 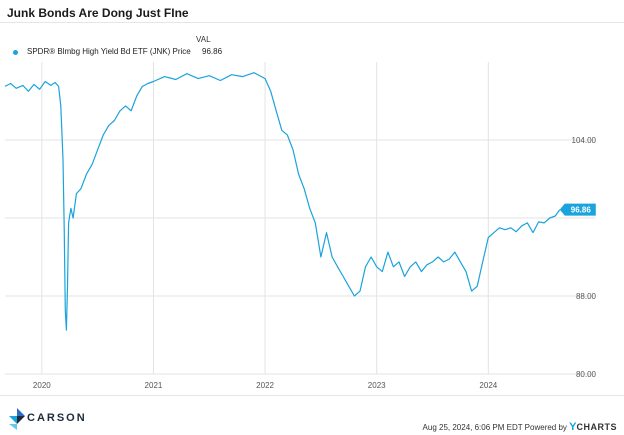 What do you see at coordinates (377, 385) in the screenshot?
I see `x-tick-label: 2023` at bounding box center [377, 385].